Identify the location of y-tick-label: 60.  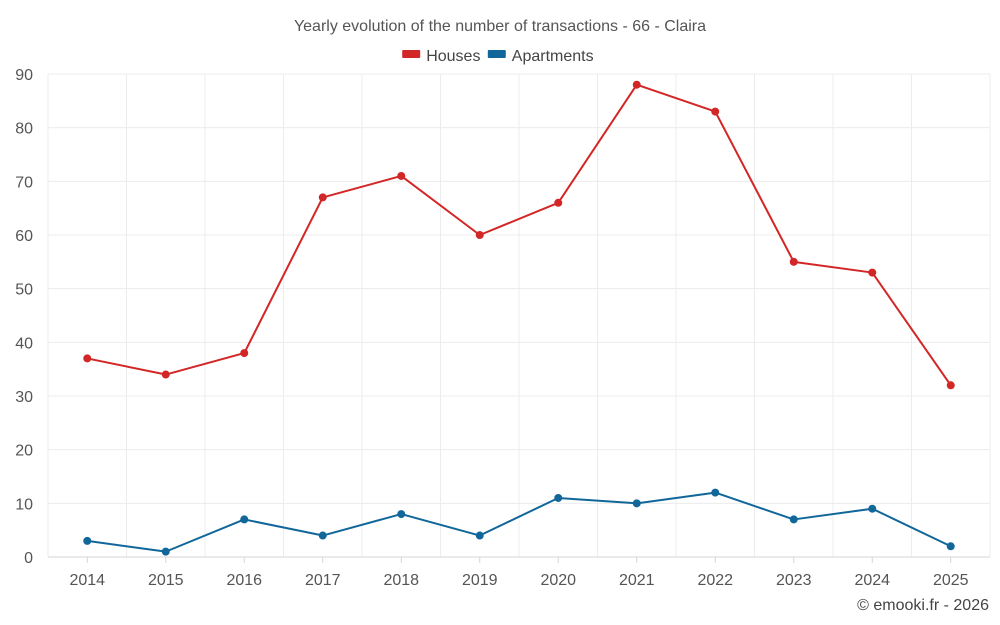
(24, 236).